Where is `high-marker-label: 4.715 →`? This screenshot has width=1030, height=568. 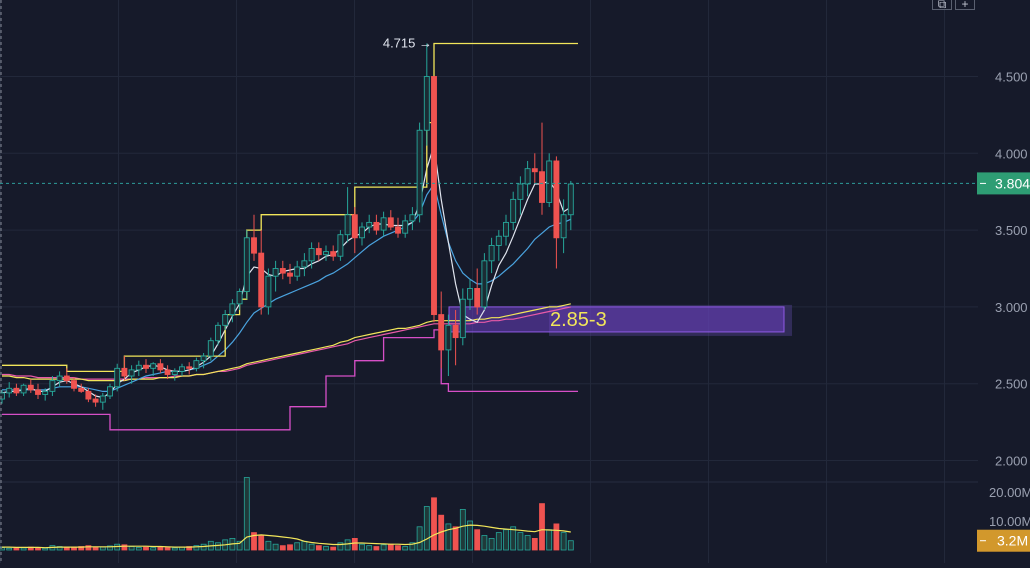 high-marker-label: 4.715 → is located at coordinates (407, 42).